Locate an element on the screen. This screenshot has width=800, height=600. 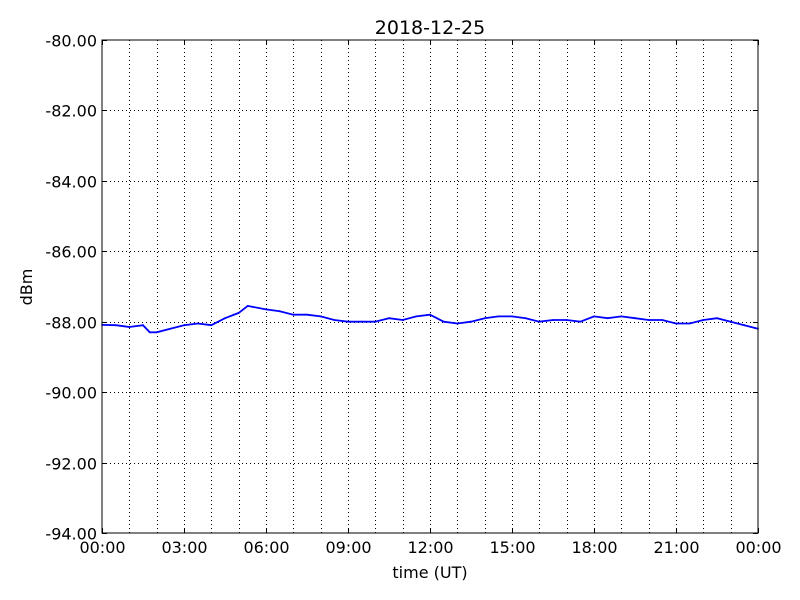
x-axis-label: time (UT) is located at coordinates (429, 572).